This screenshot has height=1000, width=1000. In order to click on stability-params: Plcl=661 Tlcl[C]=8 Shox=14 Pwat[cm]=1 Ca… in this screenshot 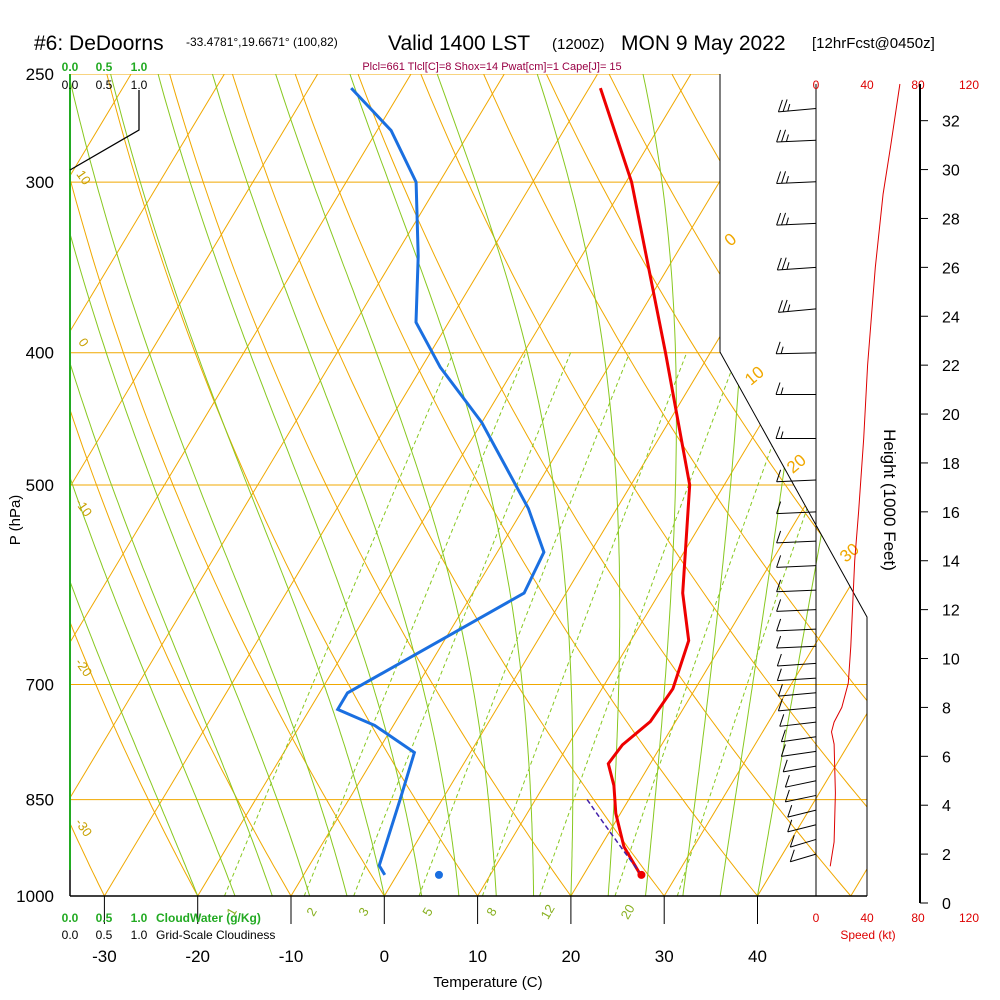, I will do `click(491, 67)`.